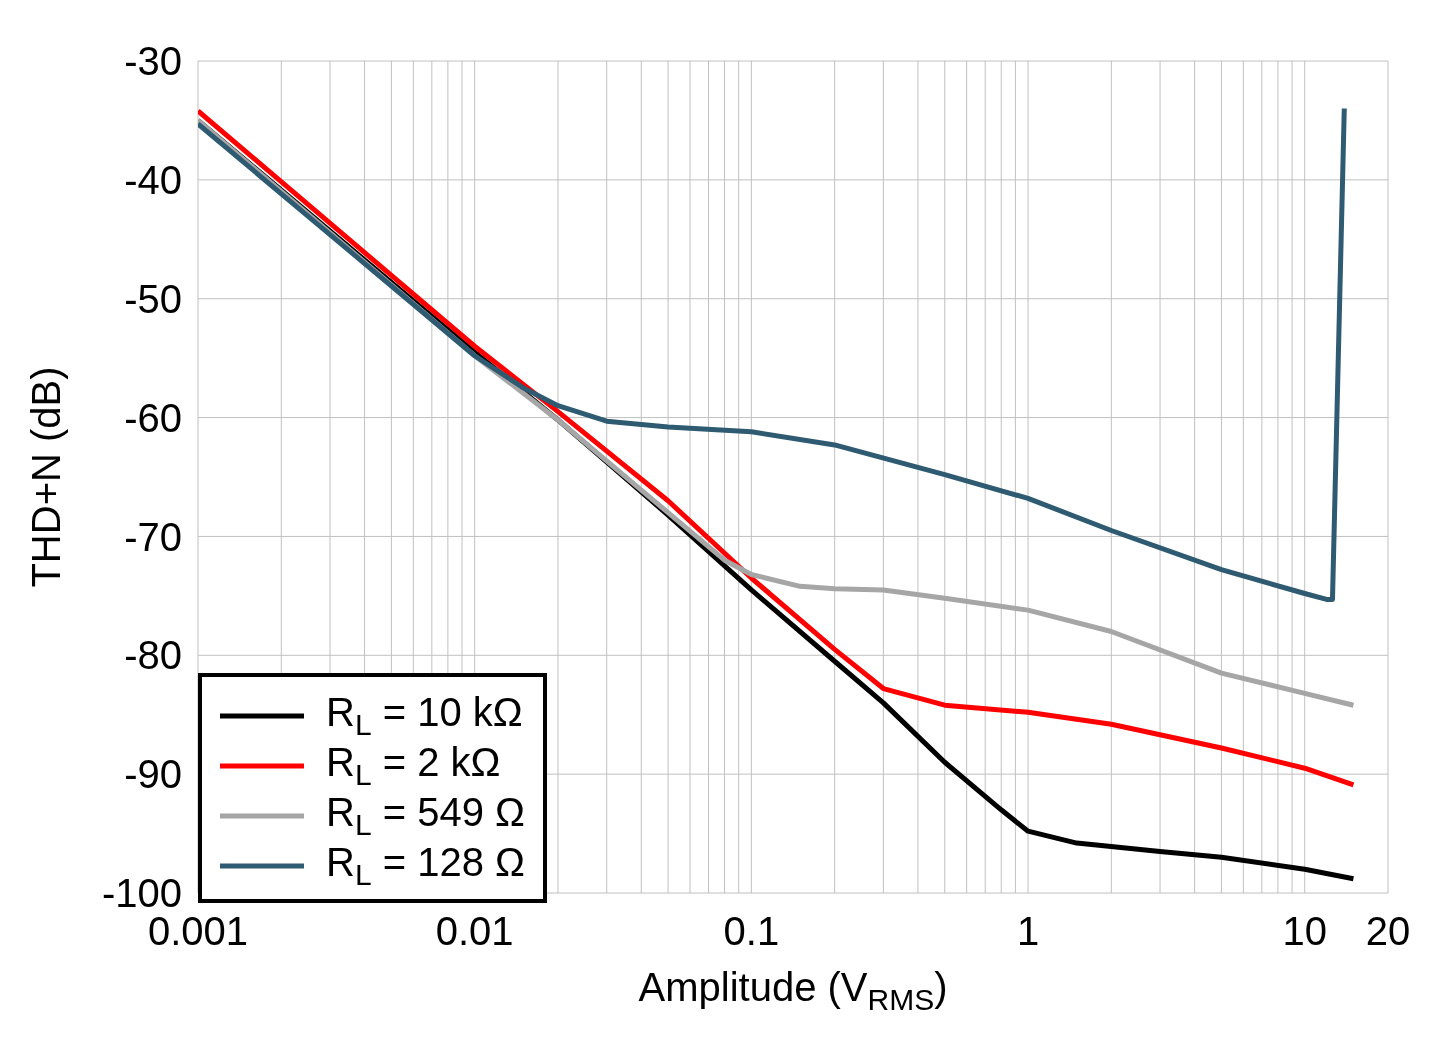 The width and height of the screenshot is (1442, 1041). I want to click on legend-label: R$_{L}$ = 128 Ω, so click(425, 865).